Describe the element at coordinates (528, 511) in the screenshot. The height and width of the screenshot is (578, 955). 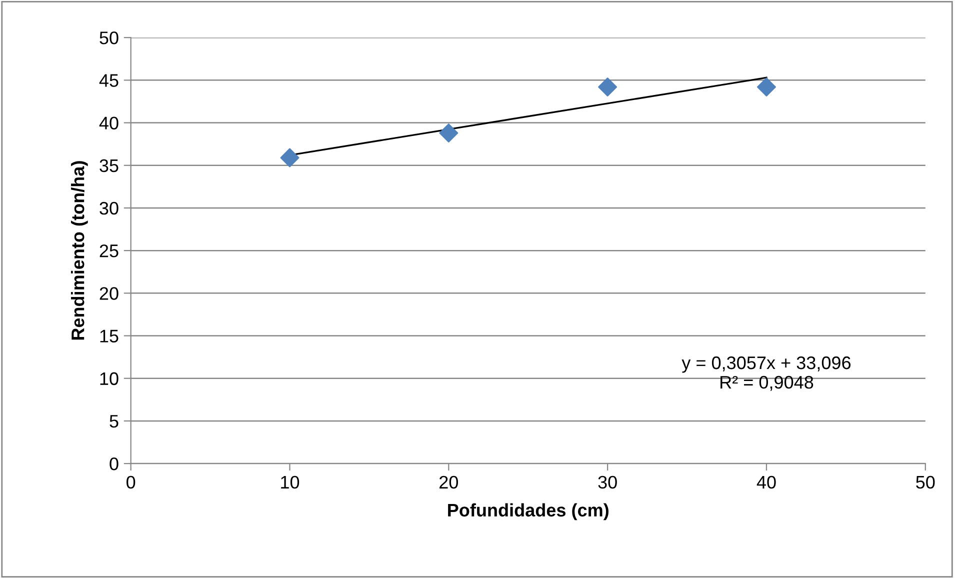
I see `x-axis-title: Pofundidades (cm)` at that location.